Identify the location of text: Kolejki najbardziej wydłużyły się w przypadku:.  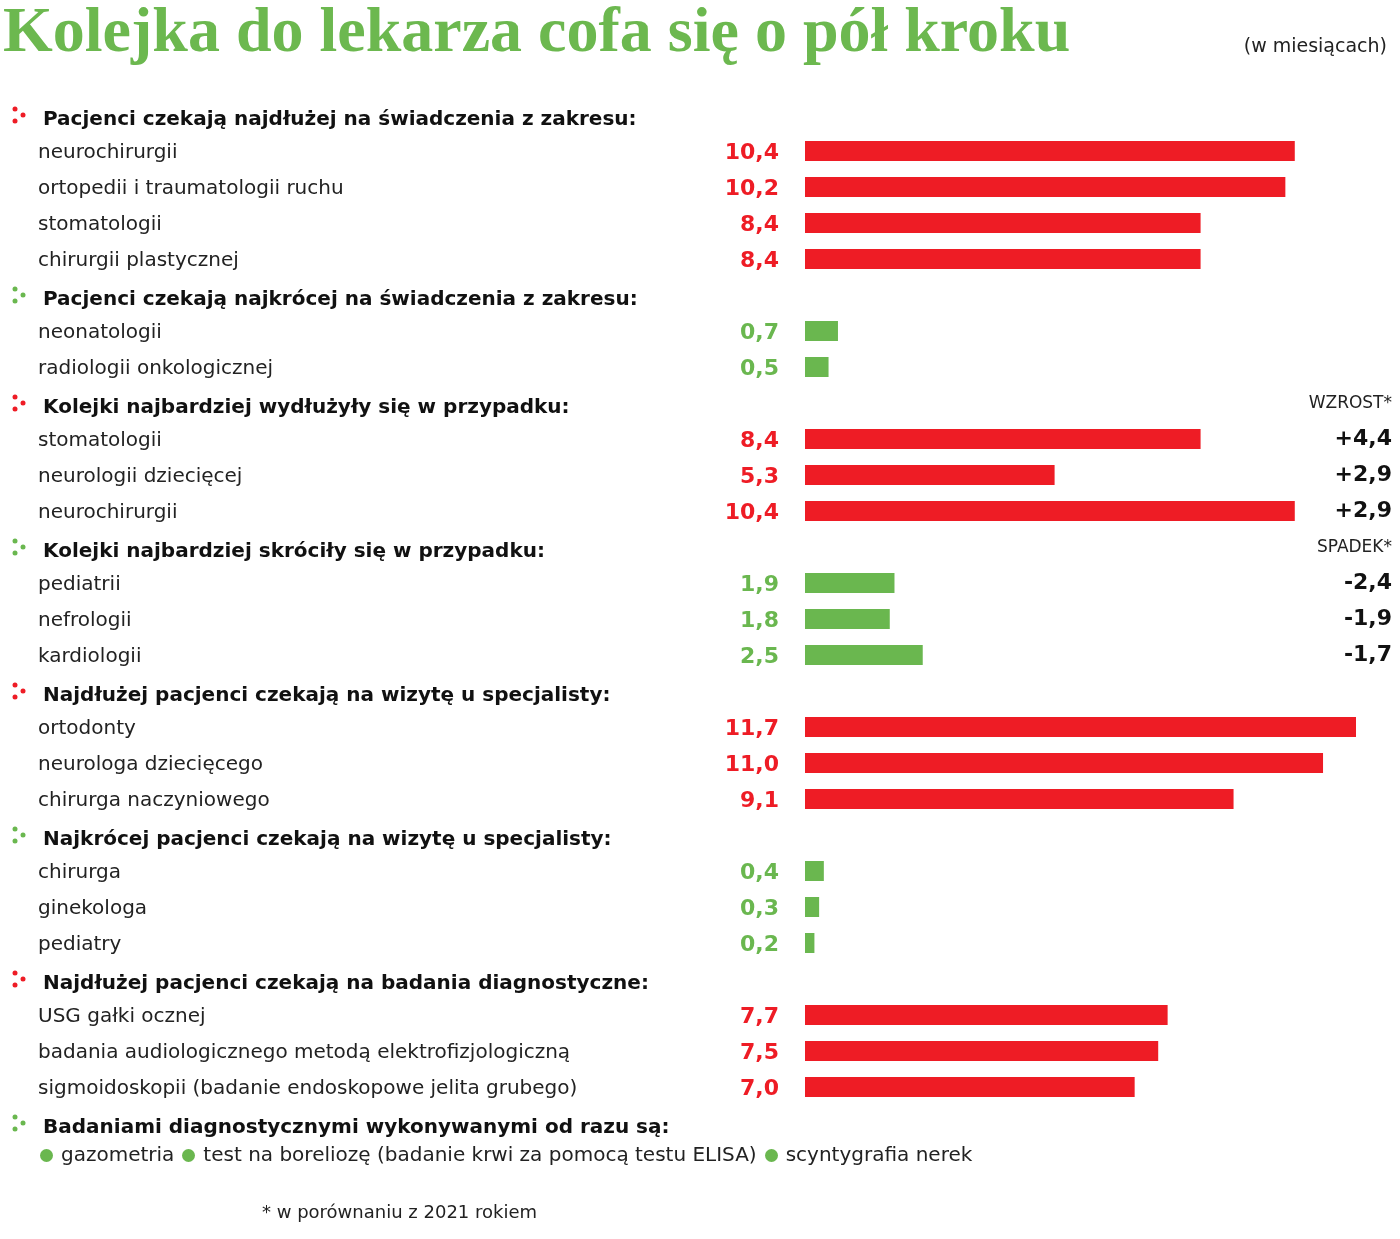
(306, 406).